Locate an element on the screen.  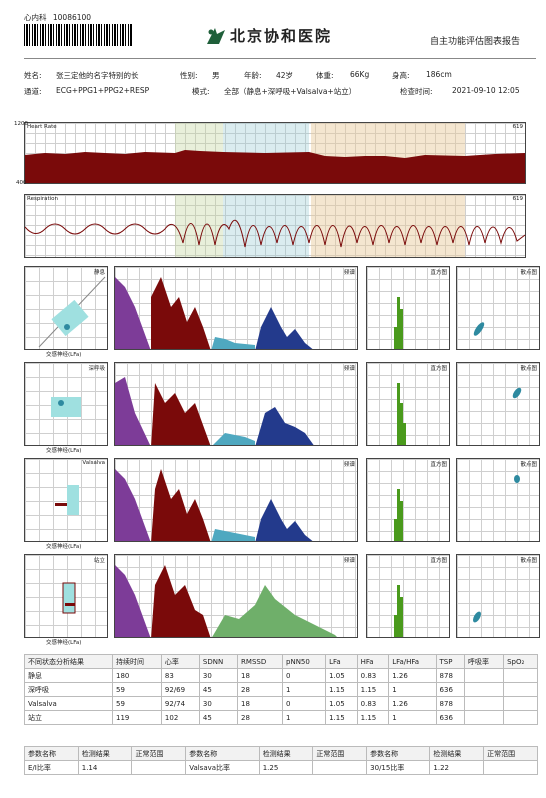
header-divider is located at coordinates (280, 58).